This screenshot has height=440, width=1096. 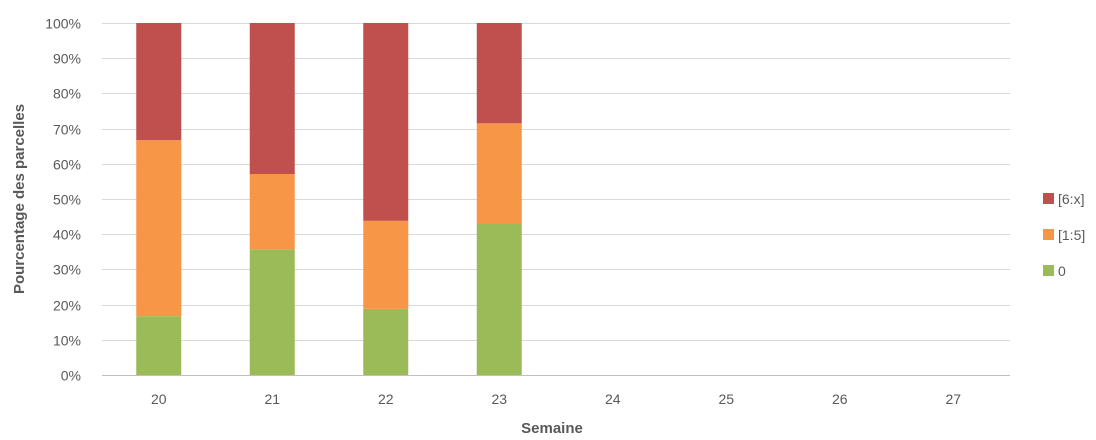 I want to click on legend: [6:x] [1:5] 0, so click(x=1064, y=235).